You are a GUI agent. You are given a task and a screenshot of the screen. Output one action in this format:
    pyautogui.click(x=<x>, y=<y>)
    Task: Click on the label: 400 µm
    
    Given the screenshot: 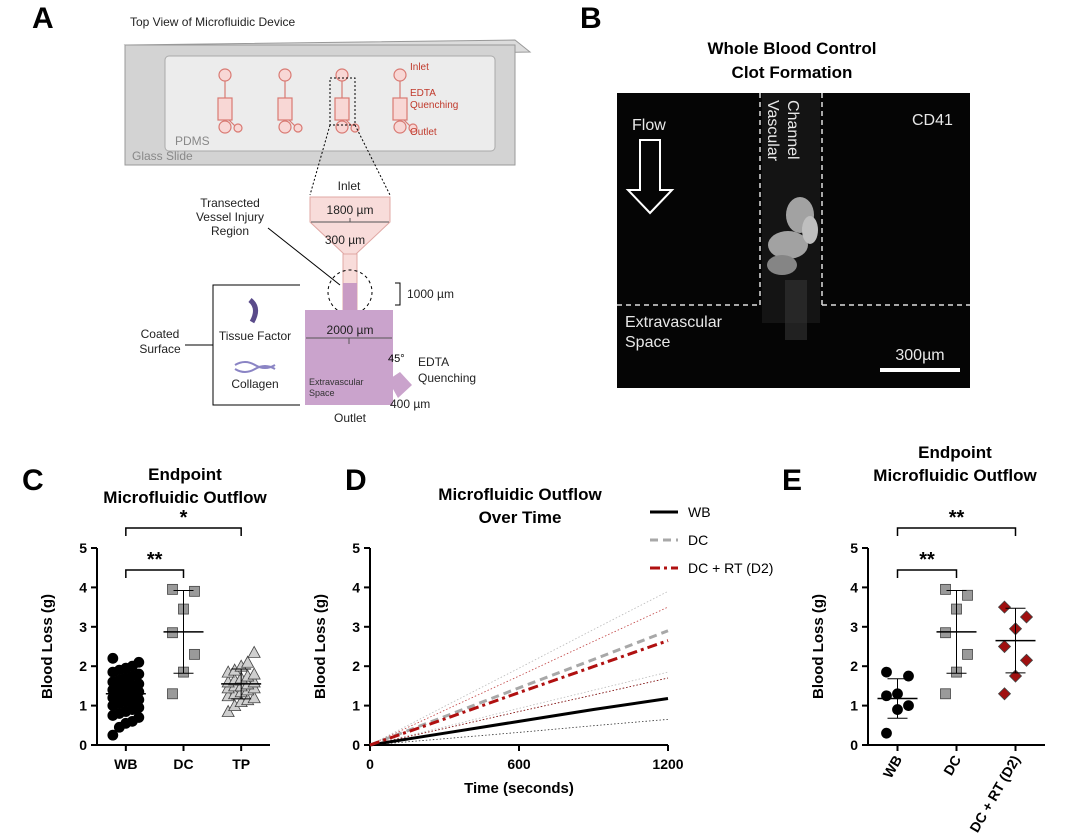 What is the action you would take?
    pyautogui.click(x=410, y=404)
    